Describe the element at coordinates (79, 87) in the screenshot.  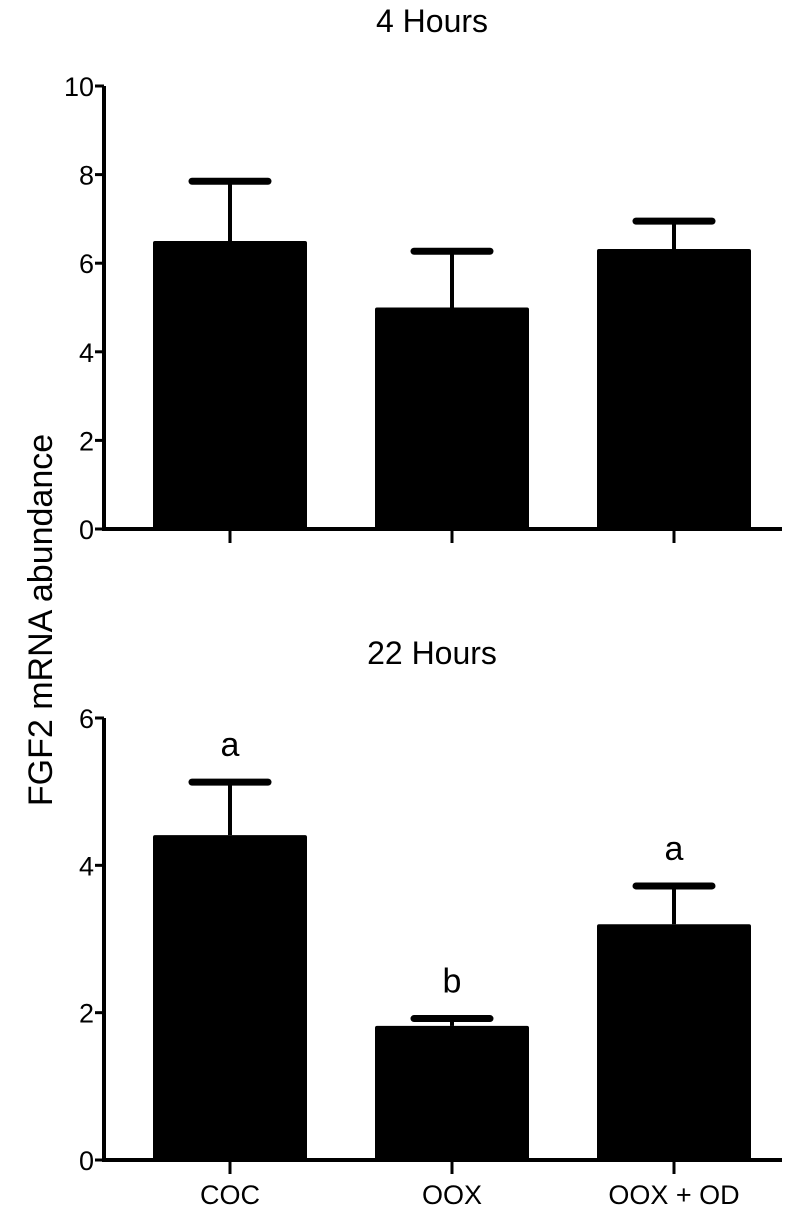
I see `y-tick-label: 10` at that location.